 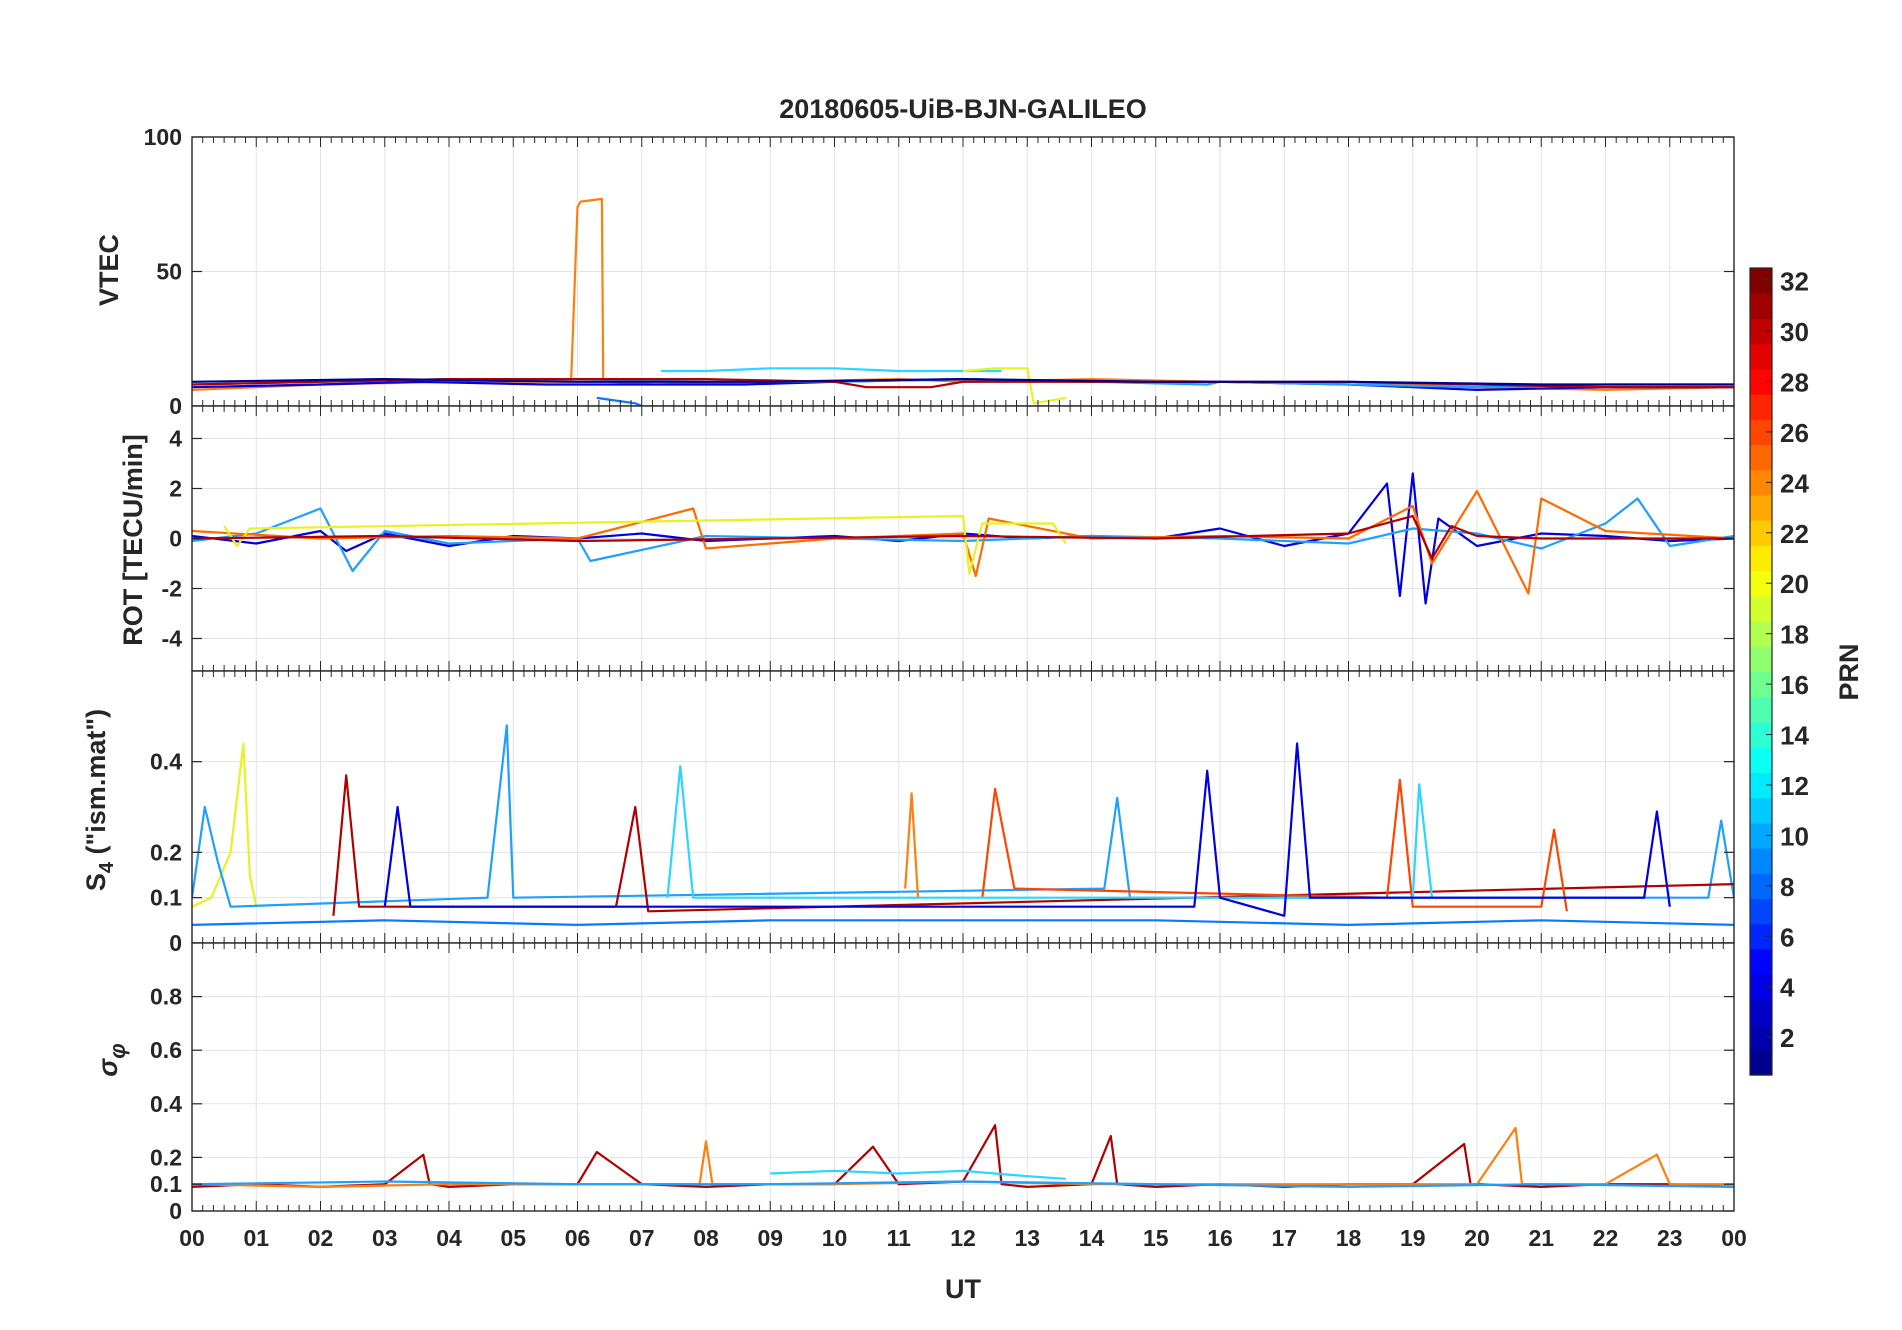 I want to click on rot-ylabel: ROT [TECU/min], so click(x=133, y=539).